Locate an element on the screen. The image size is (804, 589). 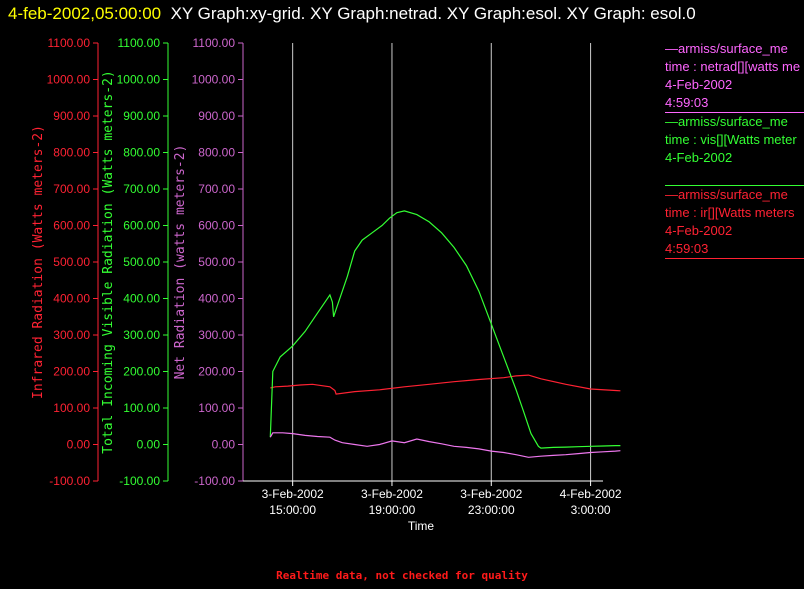
net-tick-label: 500.00 is located at coordinates (216, 262).